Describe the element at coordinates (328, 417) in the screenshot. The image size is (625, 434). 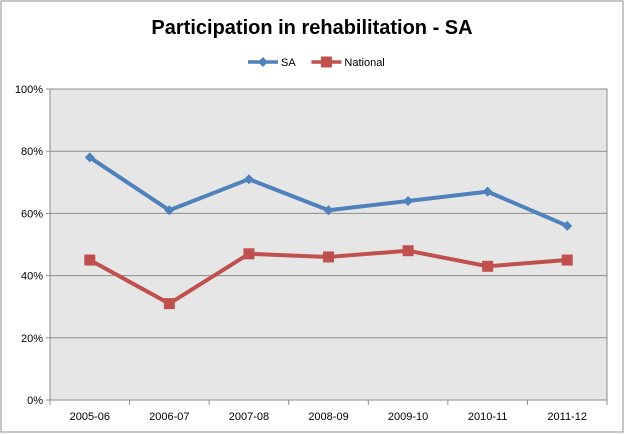
I see `x-tick-label: 2008-09` at that location.